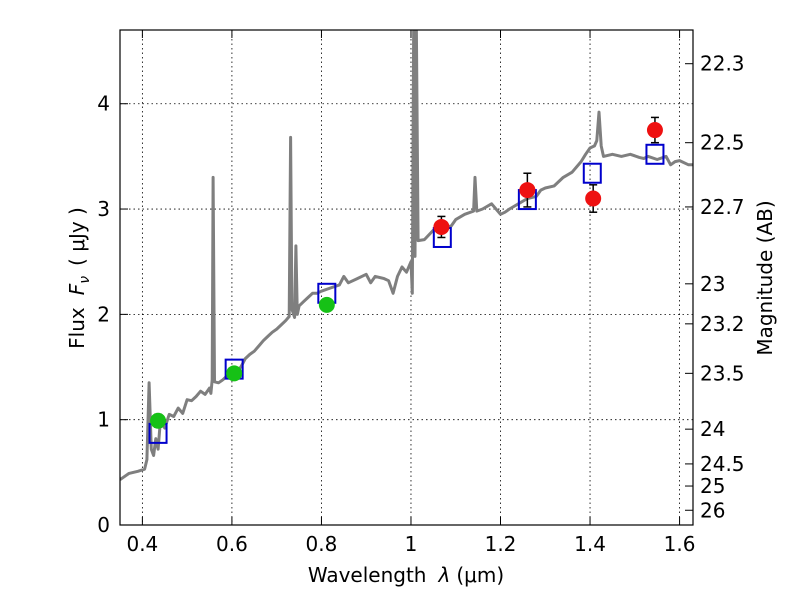 The width and height of the screenshot is (800, 600). Describe the element at coordinates (712, 486) in the screenshot. I see `right-tick-label: 25` at that location.